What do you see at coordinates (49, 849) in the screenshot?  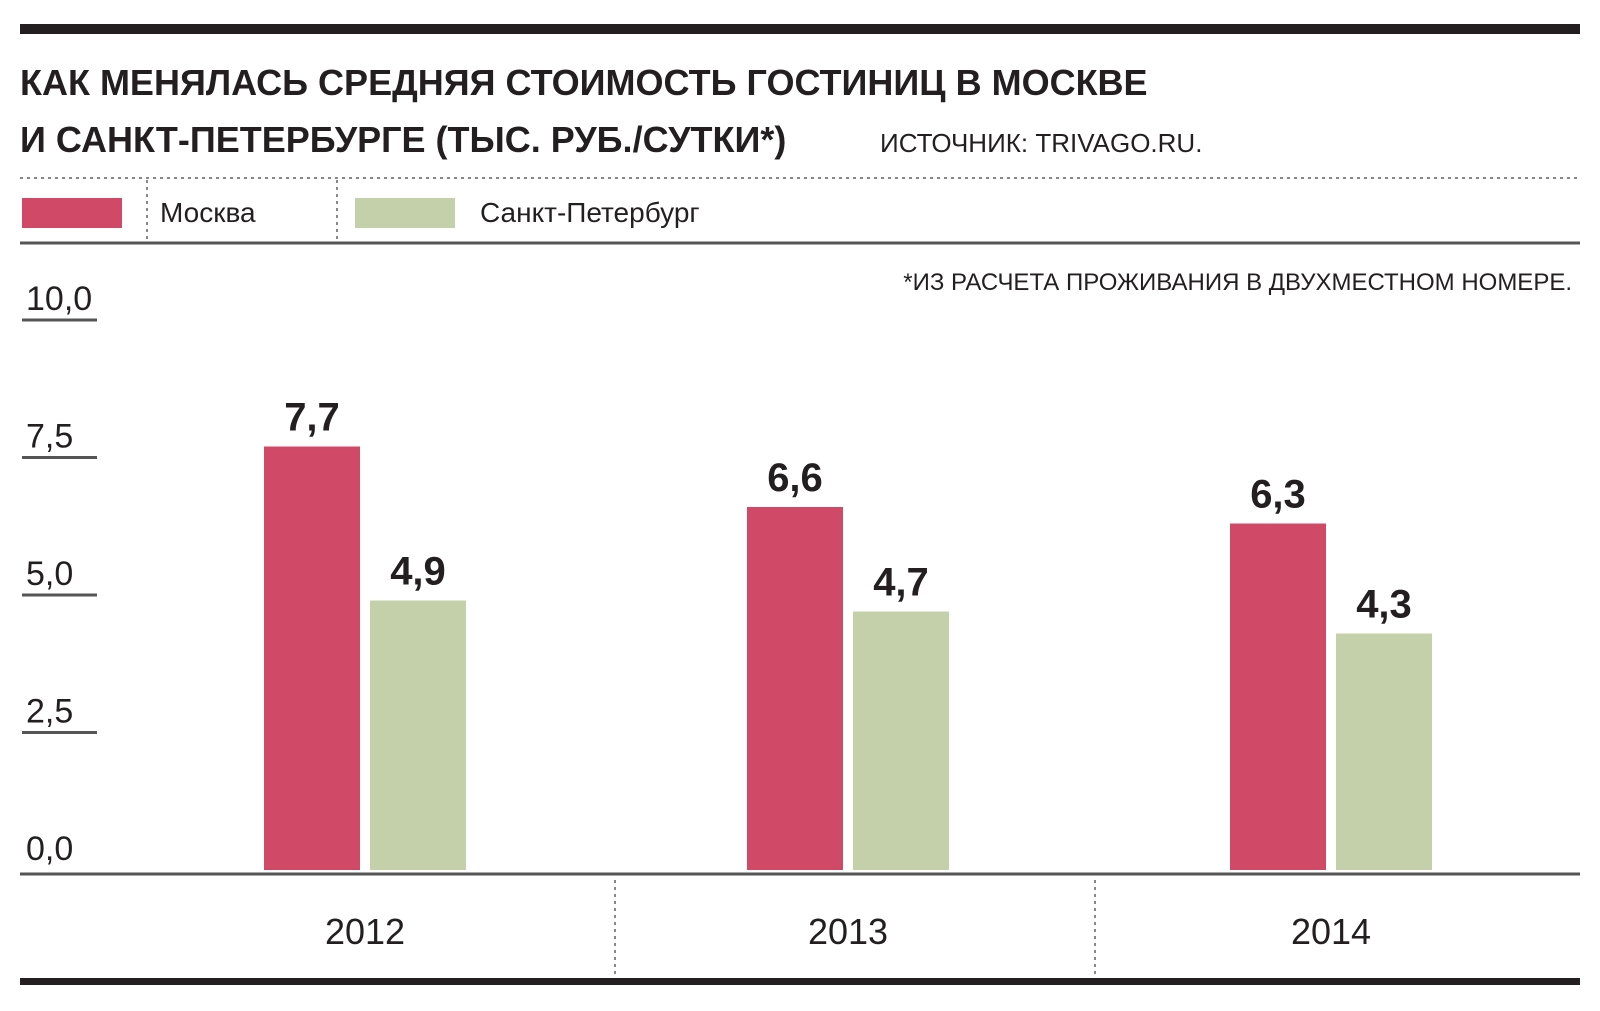 I see `y-tick-label: 0,0` at bounding box center [49, 849].